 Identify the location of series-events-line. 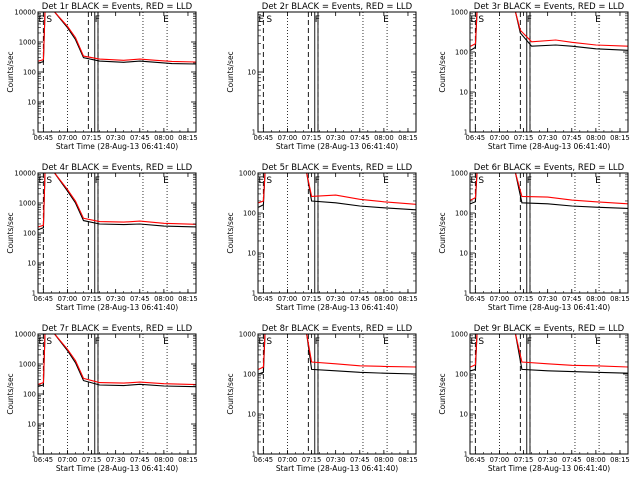
(549, 354).